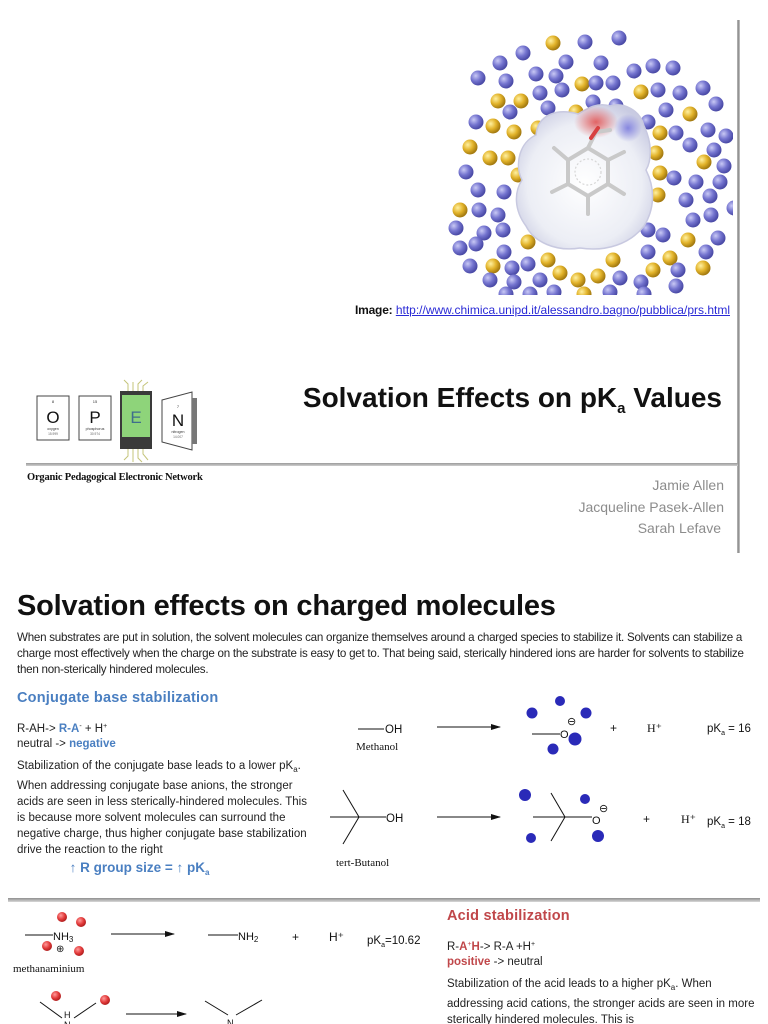  What do you see at coordinates (382, 464) in the screenshot?
I see `title-divider` at bounding box center [382, 464].